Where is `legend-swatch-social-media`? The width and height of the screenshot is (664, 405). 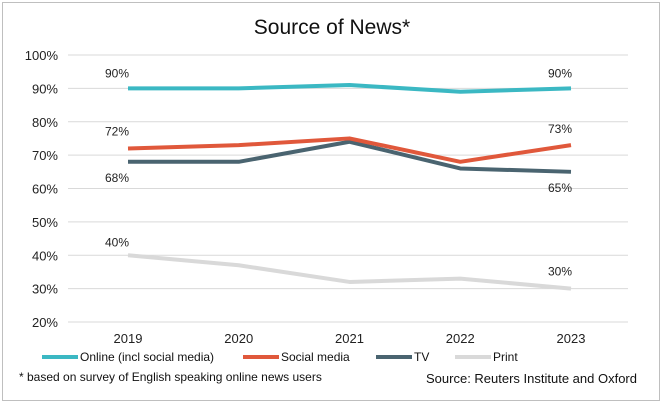 legend-swatch-social-media is located at coordinates (261, 357).